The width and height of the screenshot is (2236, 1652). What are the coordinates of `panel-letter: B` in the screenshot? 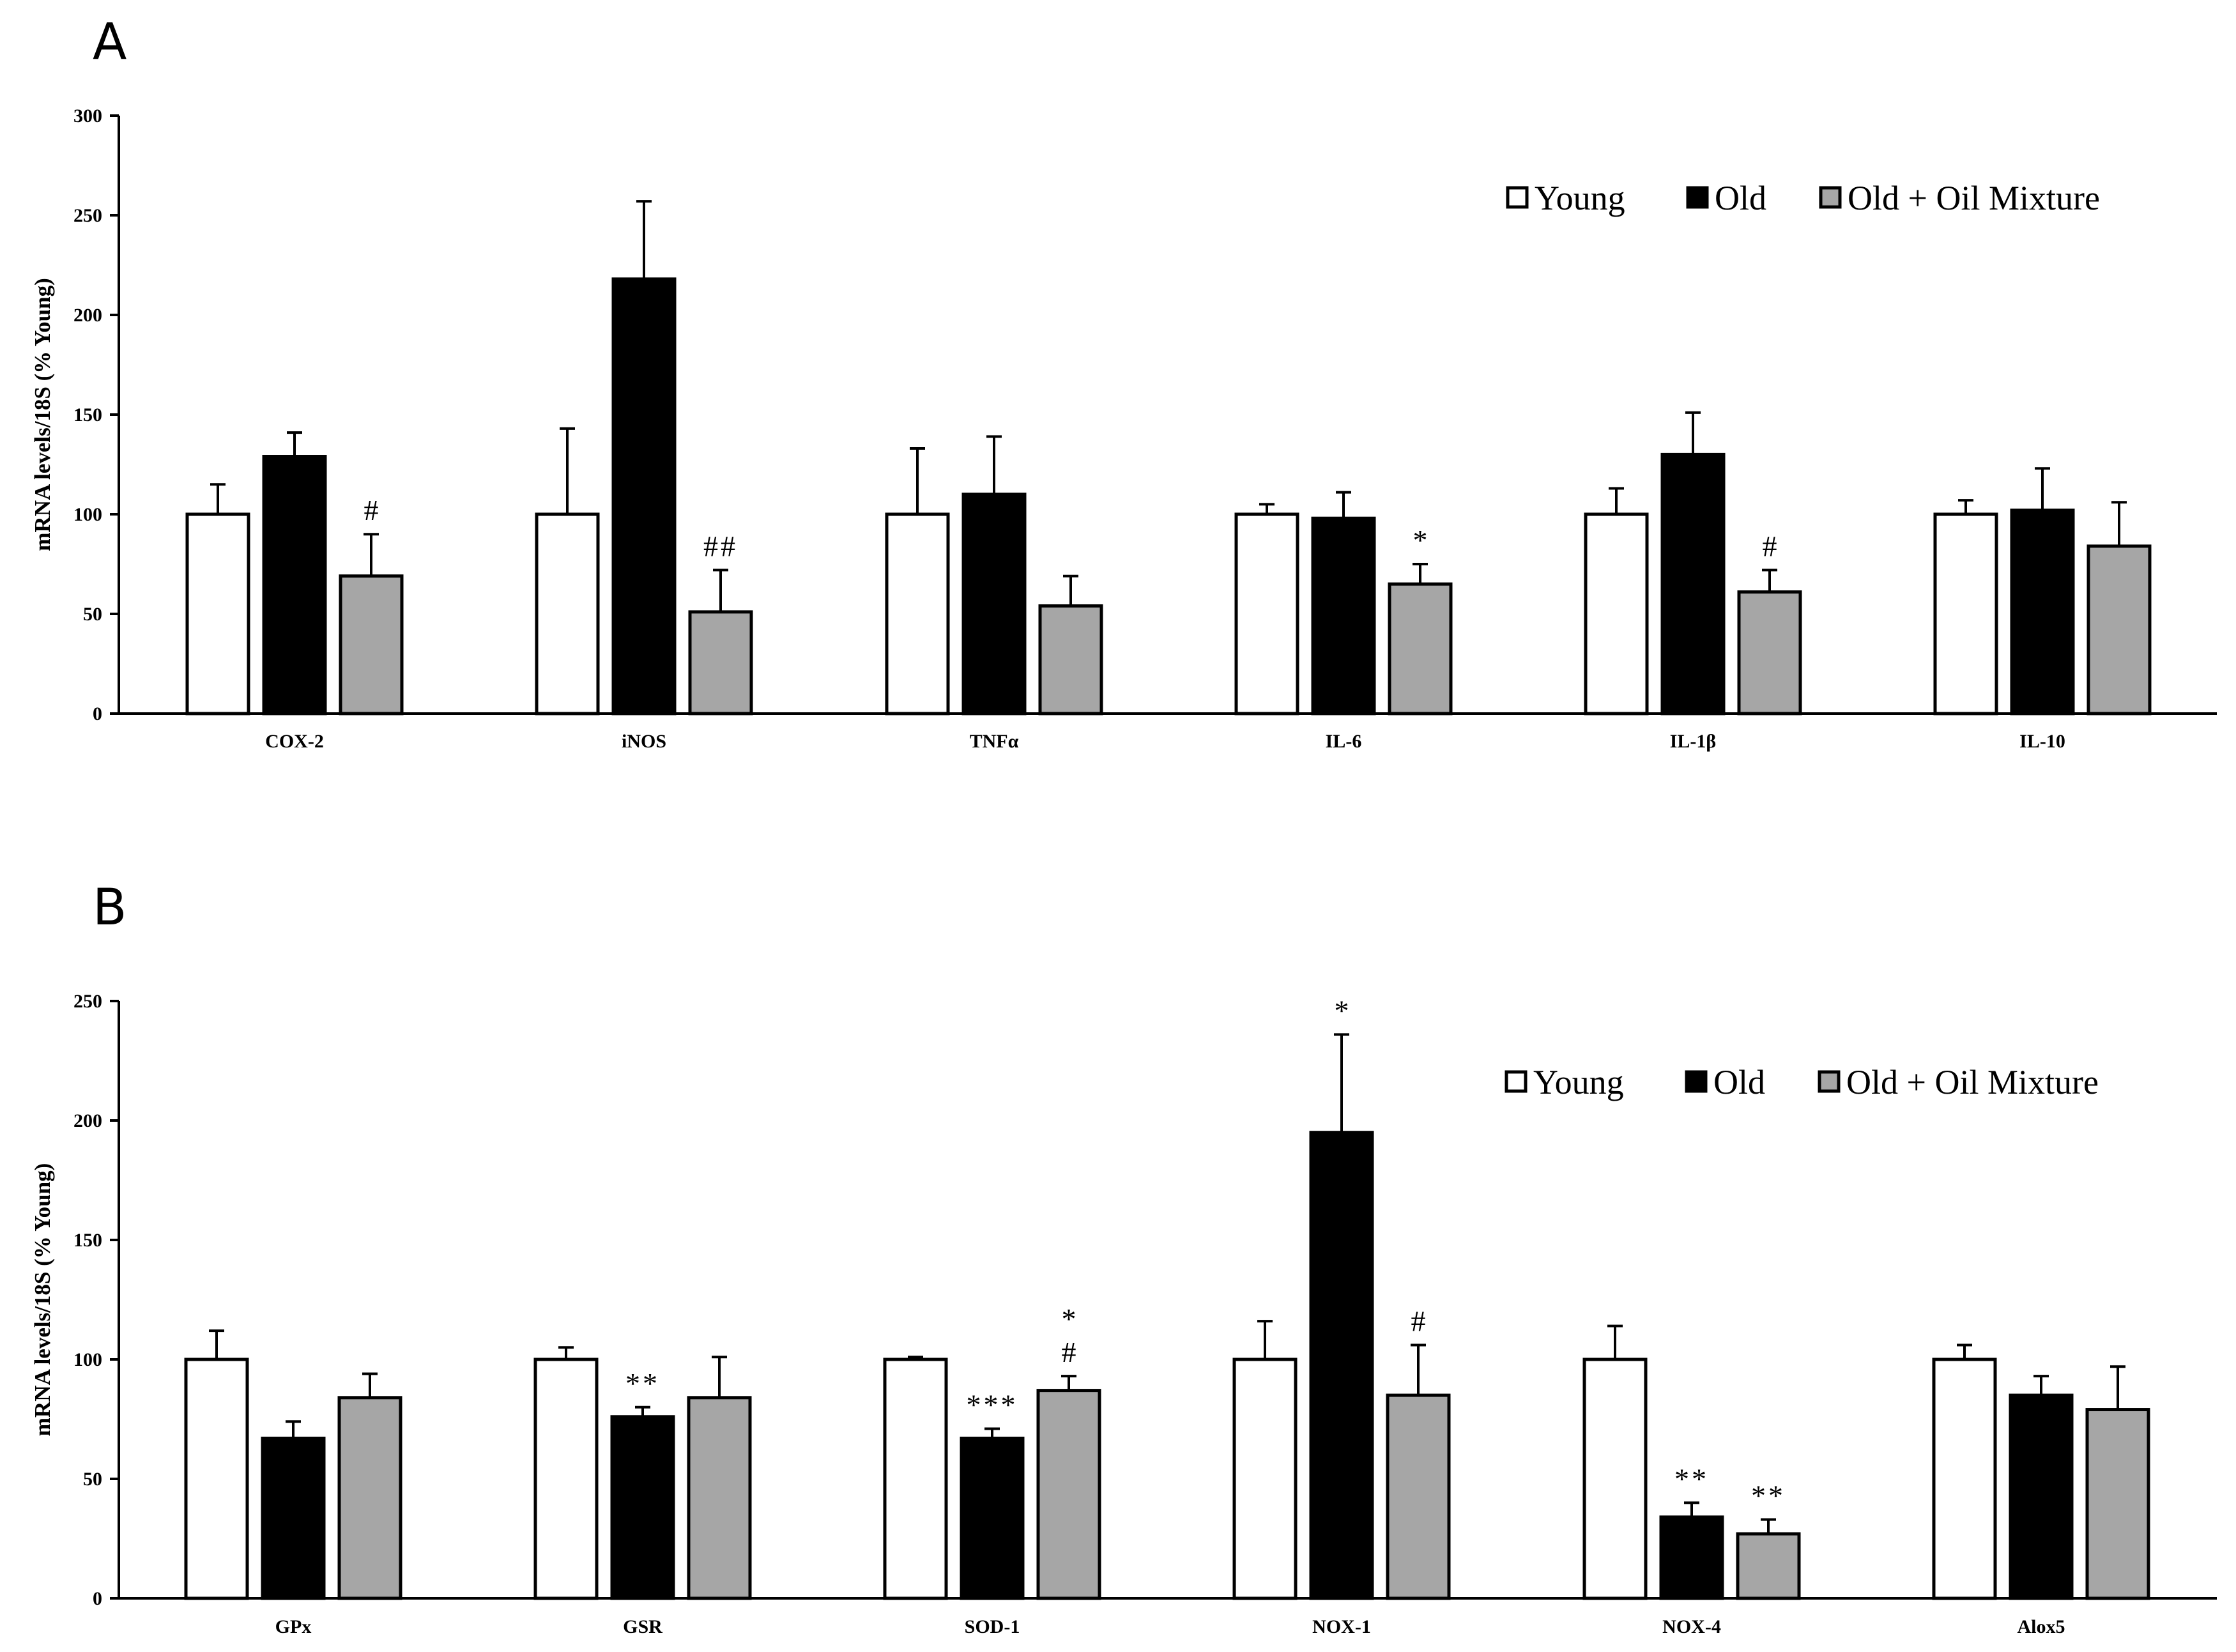 It's located at (110, 908).